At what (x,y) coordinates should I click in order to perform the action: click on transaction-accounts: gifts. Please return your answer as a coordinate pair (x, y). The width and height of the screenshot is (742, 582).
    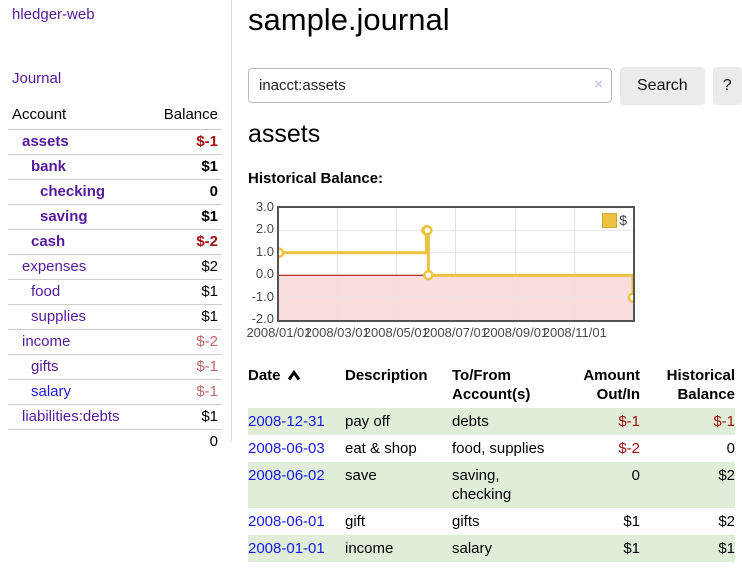
    Looking at the image, I should click on (466, 521).